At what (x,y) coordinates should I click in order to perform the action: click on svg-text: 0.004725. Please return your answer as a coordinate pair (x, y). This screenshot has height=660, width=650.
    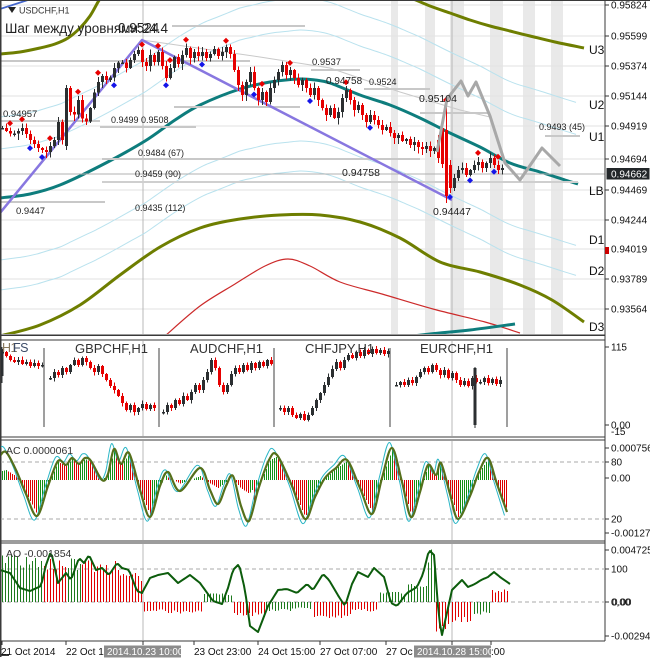
    Looking at the image, I should click on (630, 551).